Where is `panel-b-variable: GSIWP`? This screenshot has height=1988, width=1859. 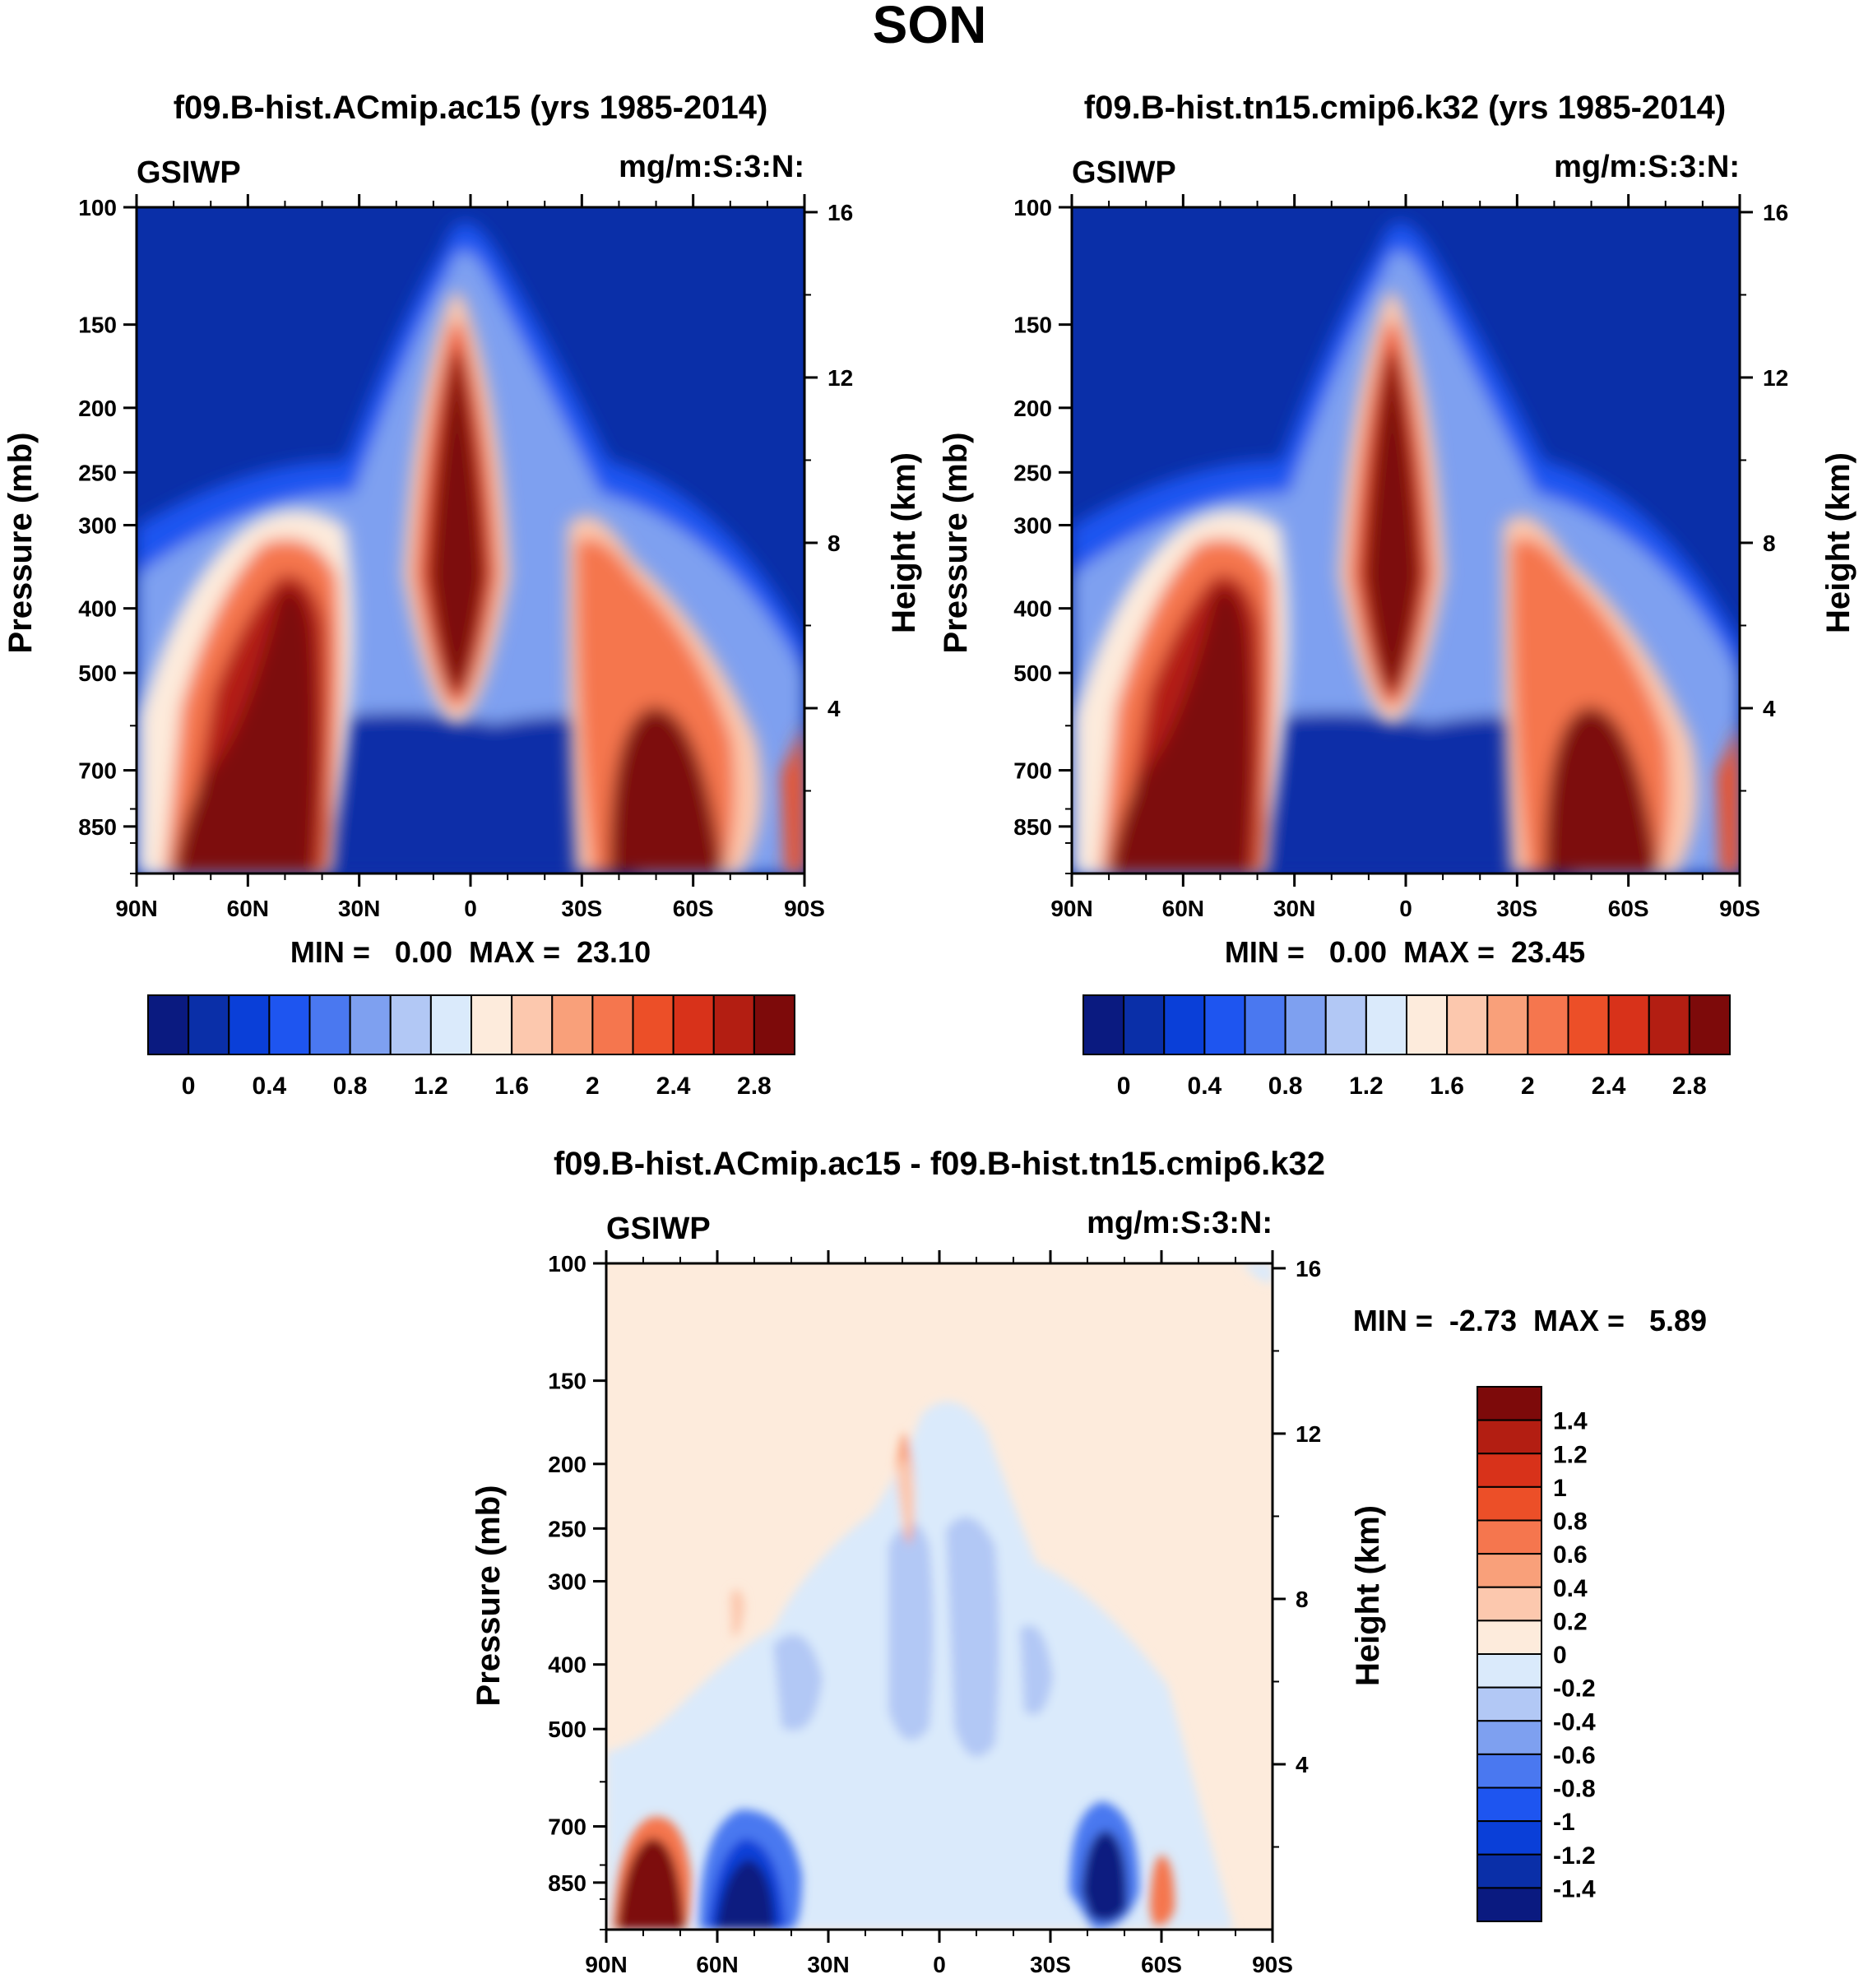 panel-b-variable: GSIWP is located at coordinates (1124, 173).